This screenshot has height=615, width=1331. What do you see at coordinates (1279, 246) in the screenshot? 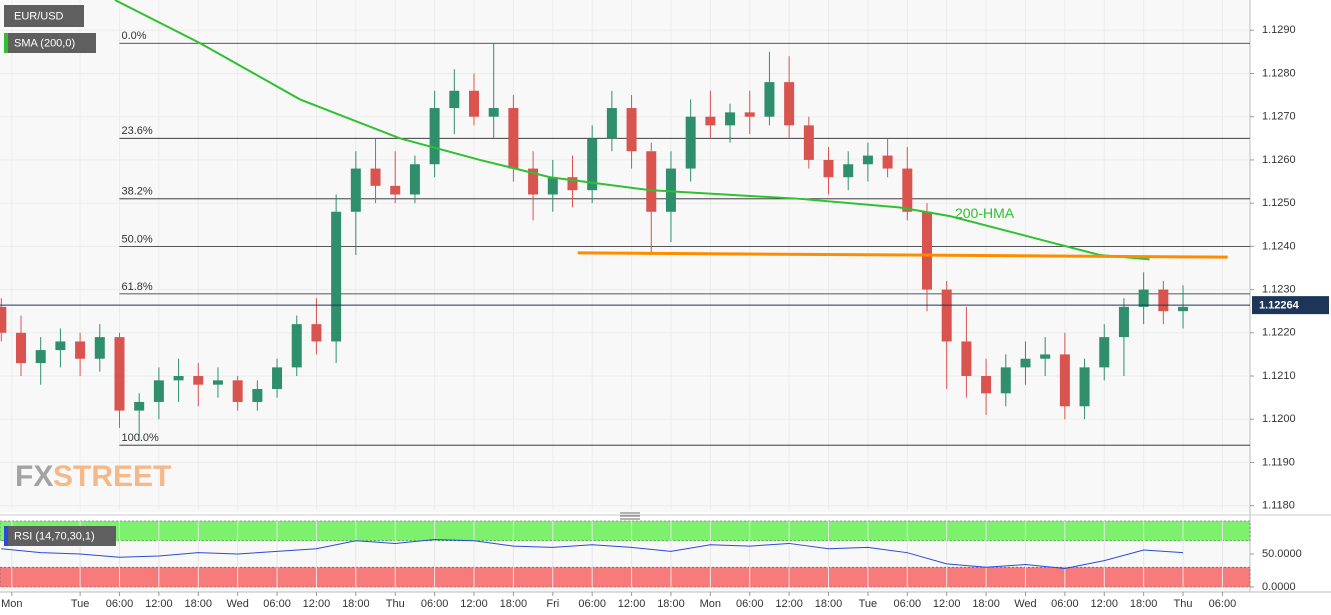
I see `y-tick-label: 1.1240` at bounding box center [1279, 246].